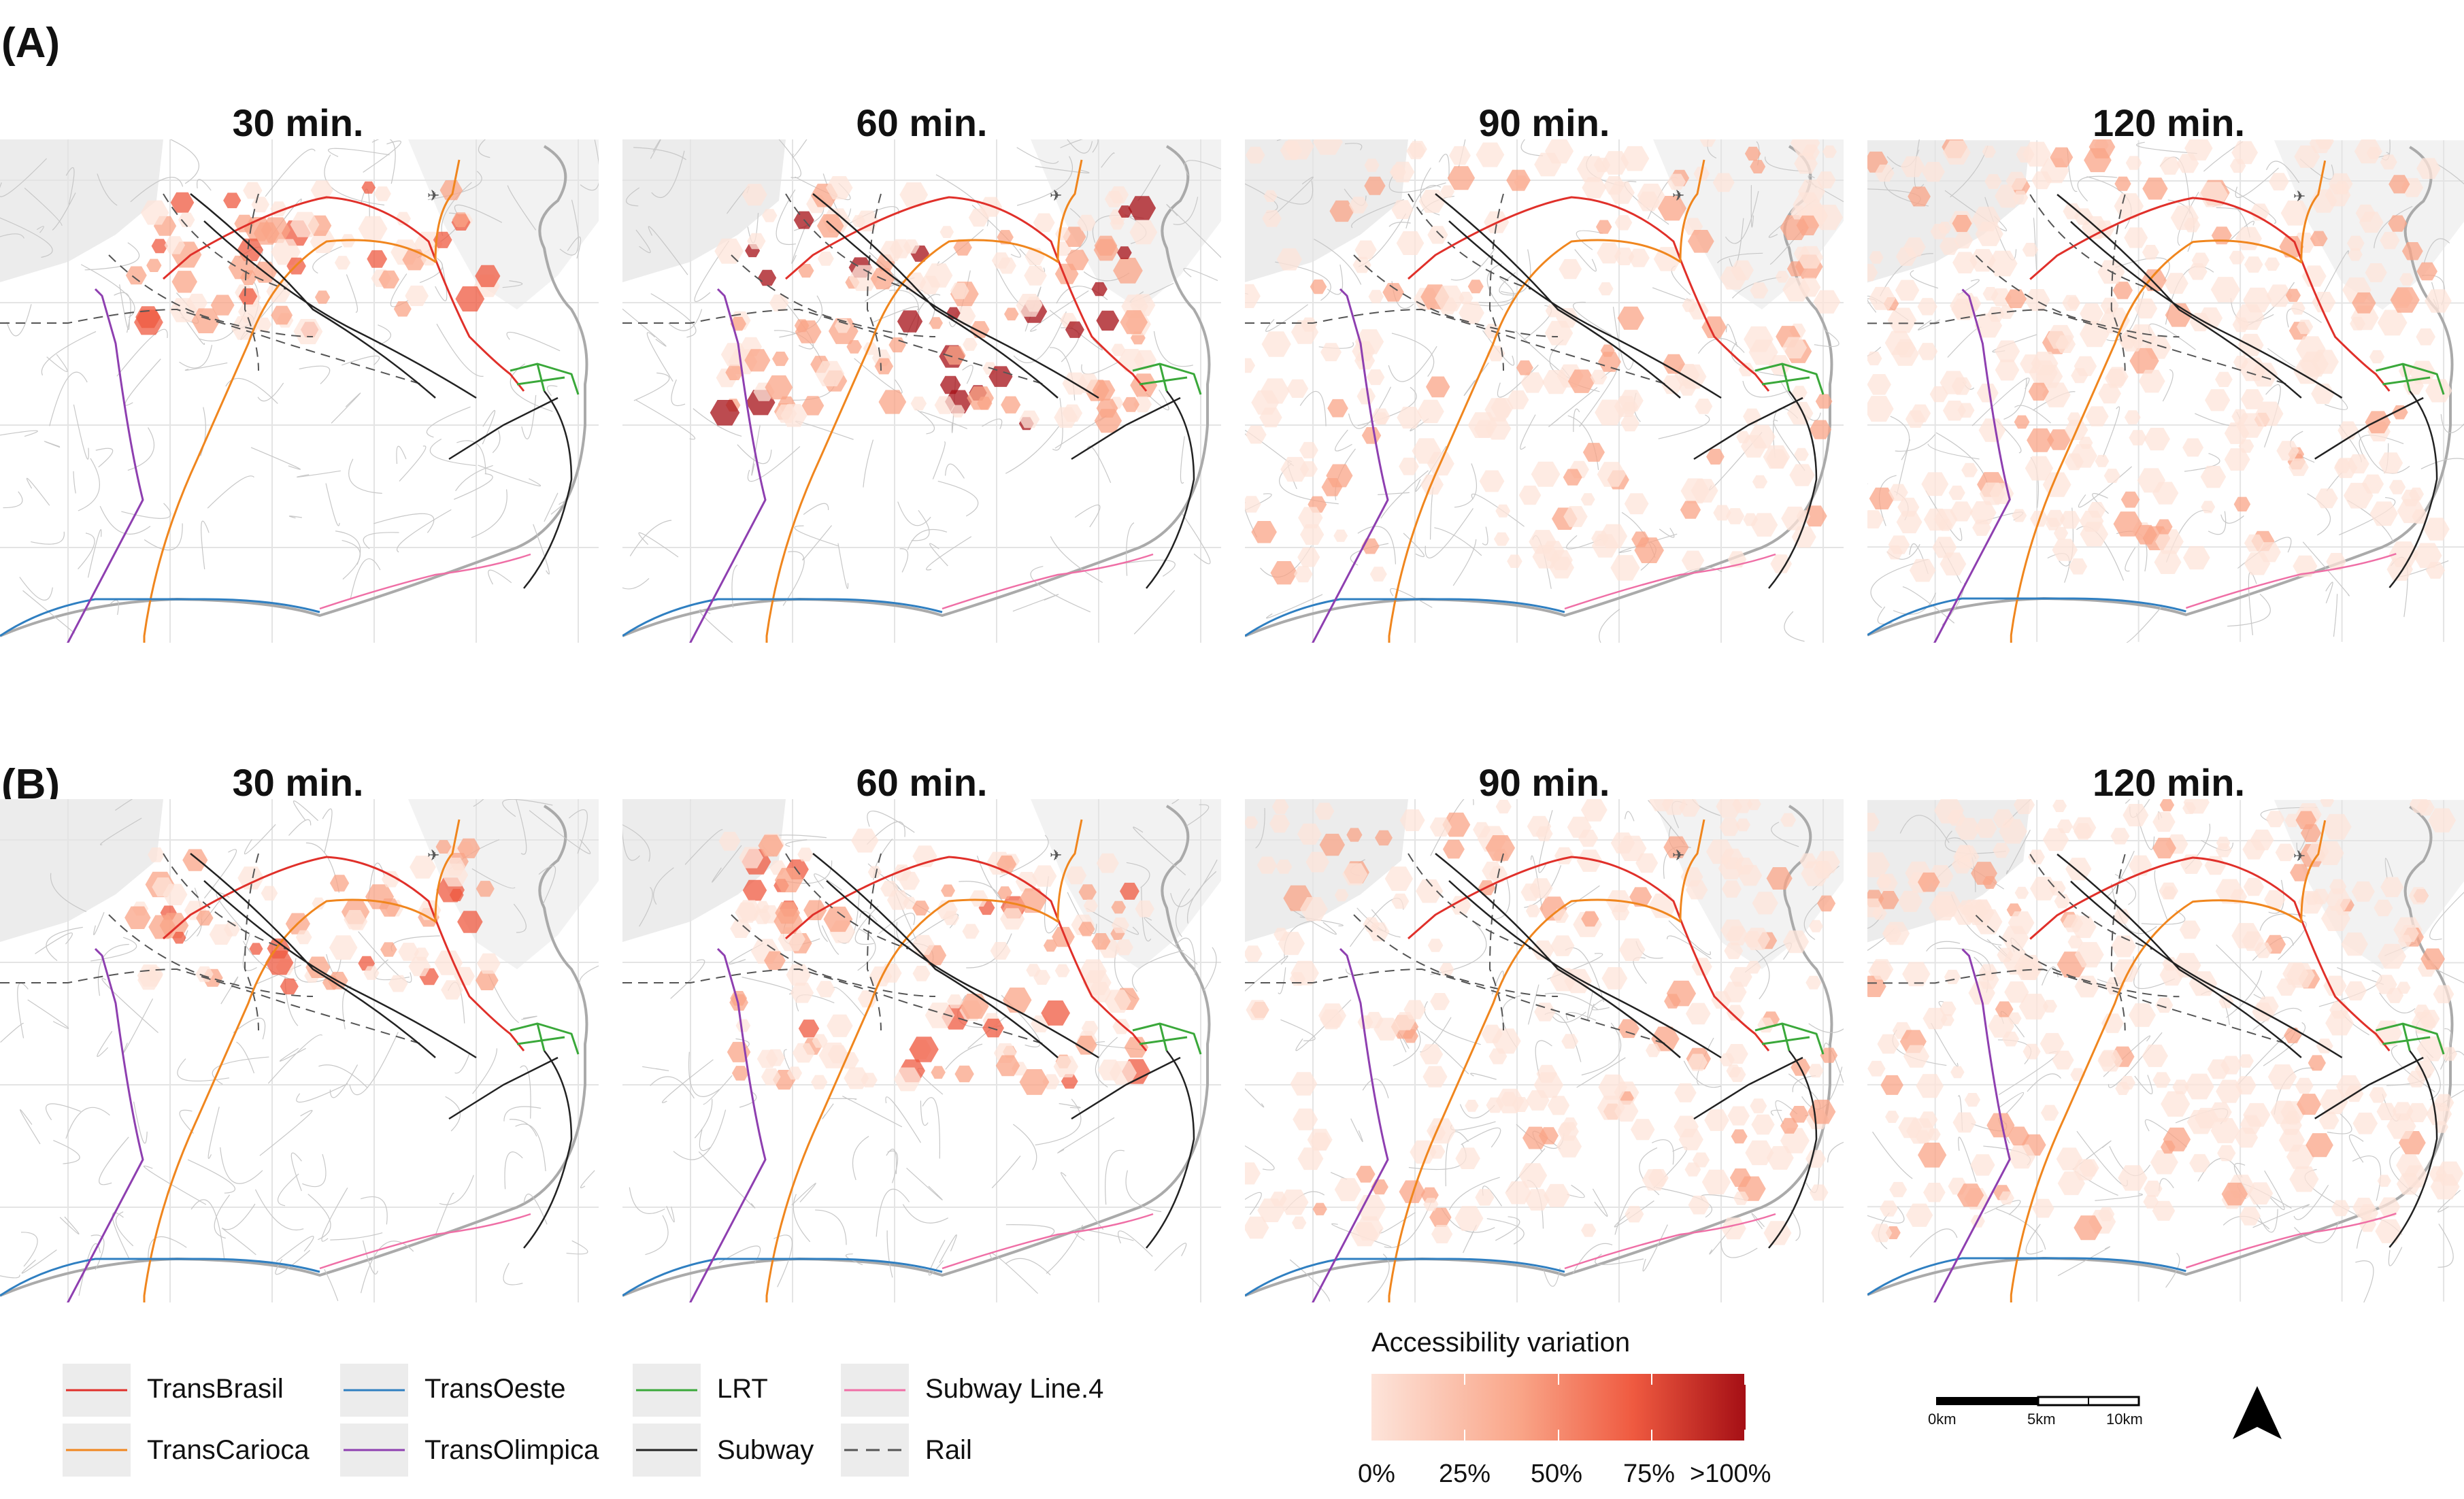 This screenshot has width=2464, height=1499. I want to click on panel-title-a-120: 120 min., so click(2169, 122).